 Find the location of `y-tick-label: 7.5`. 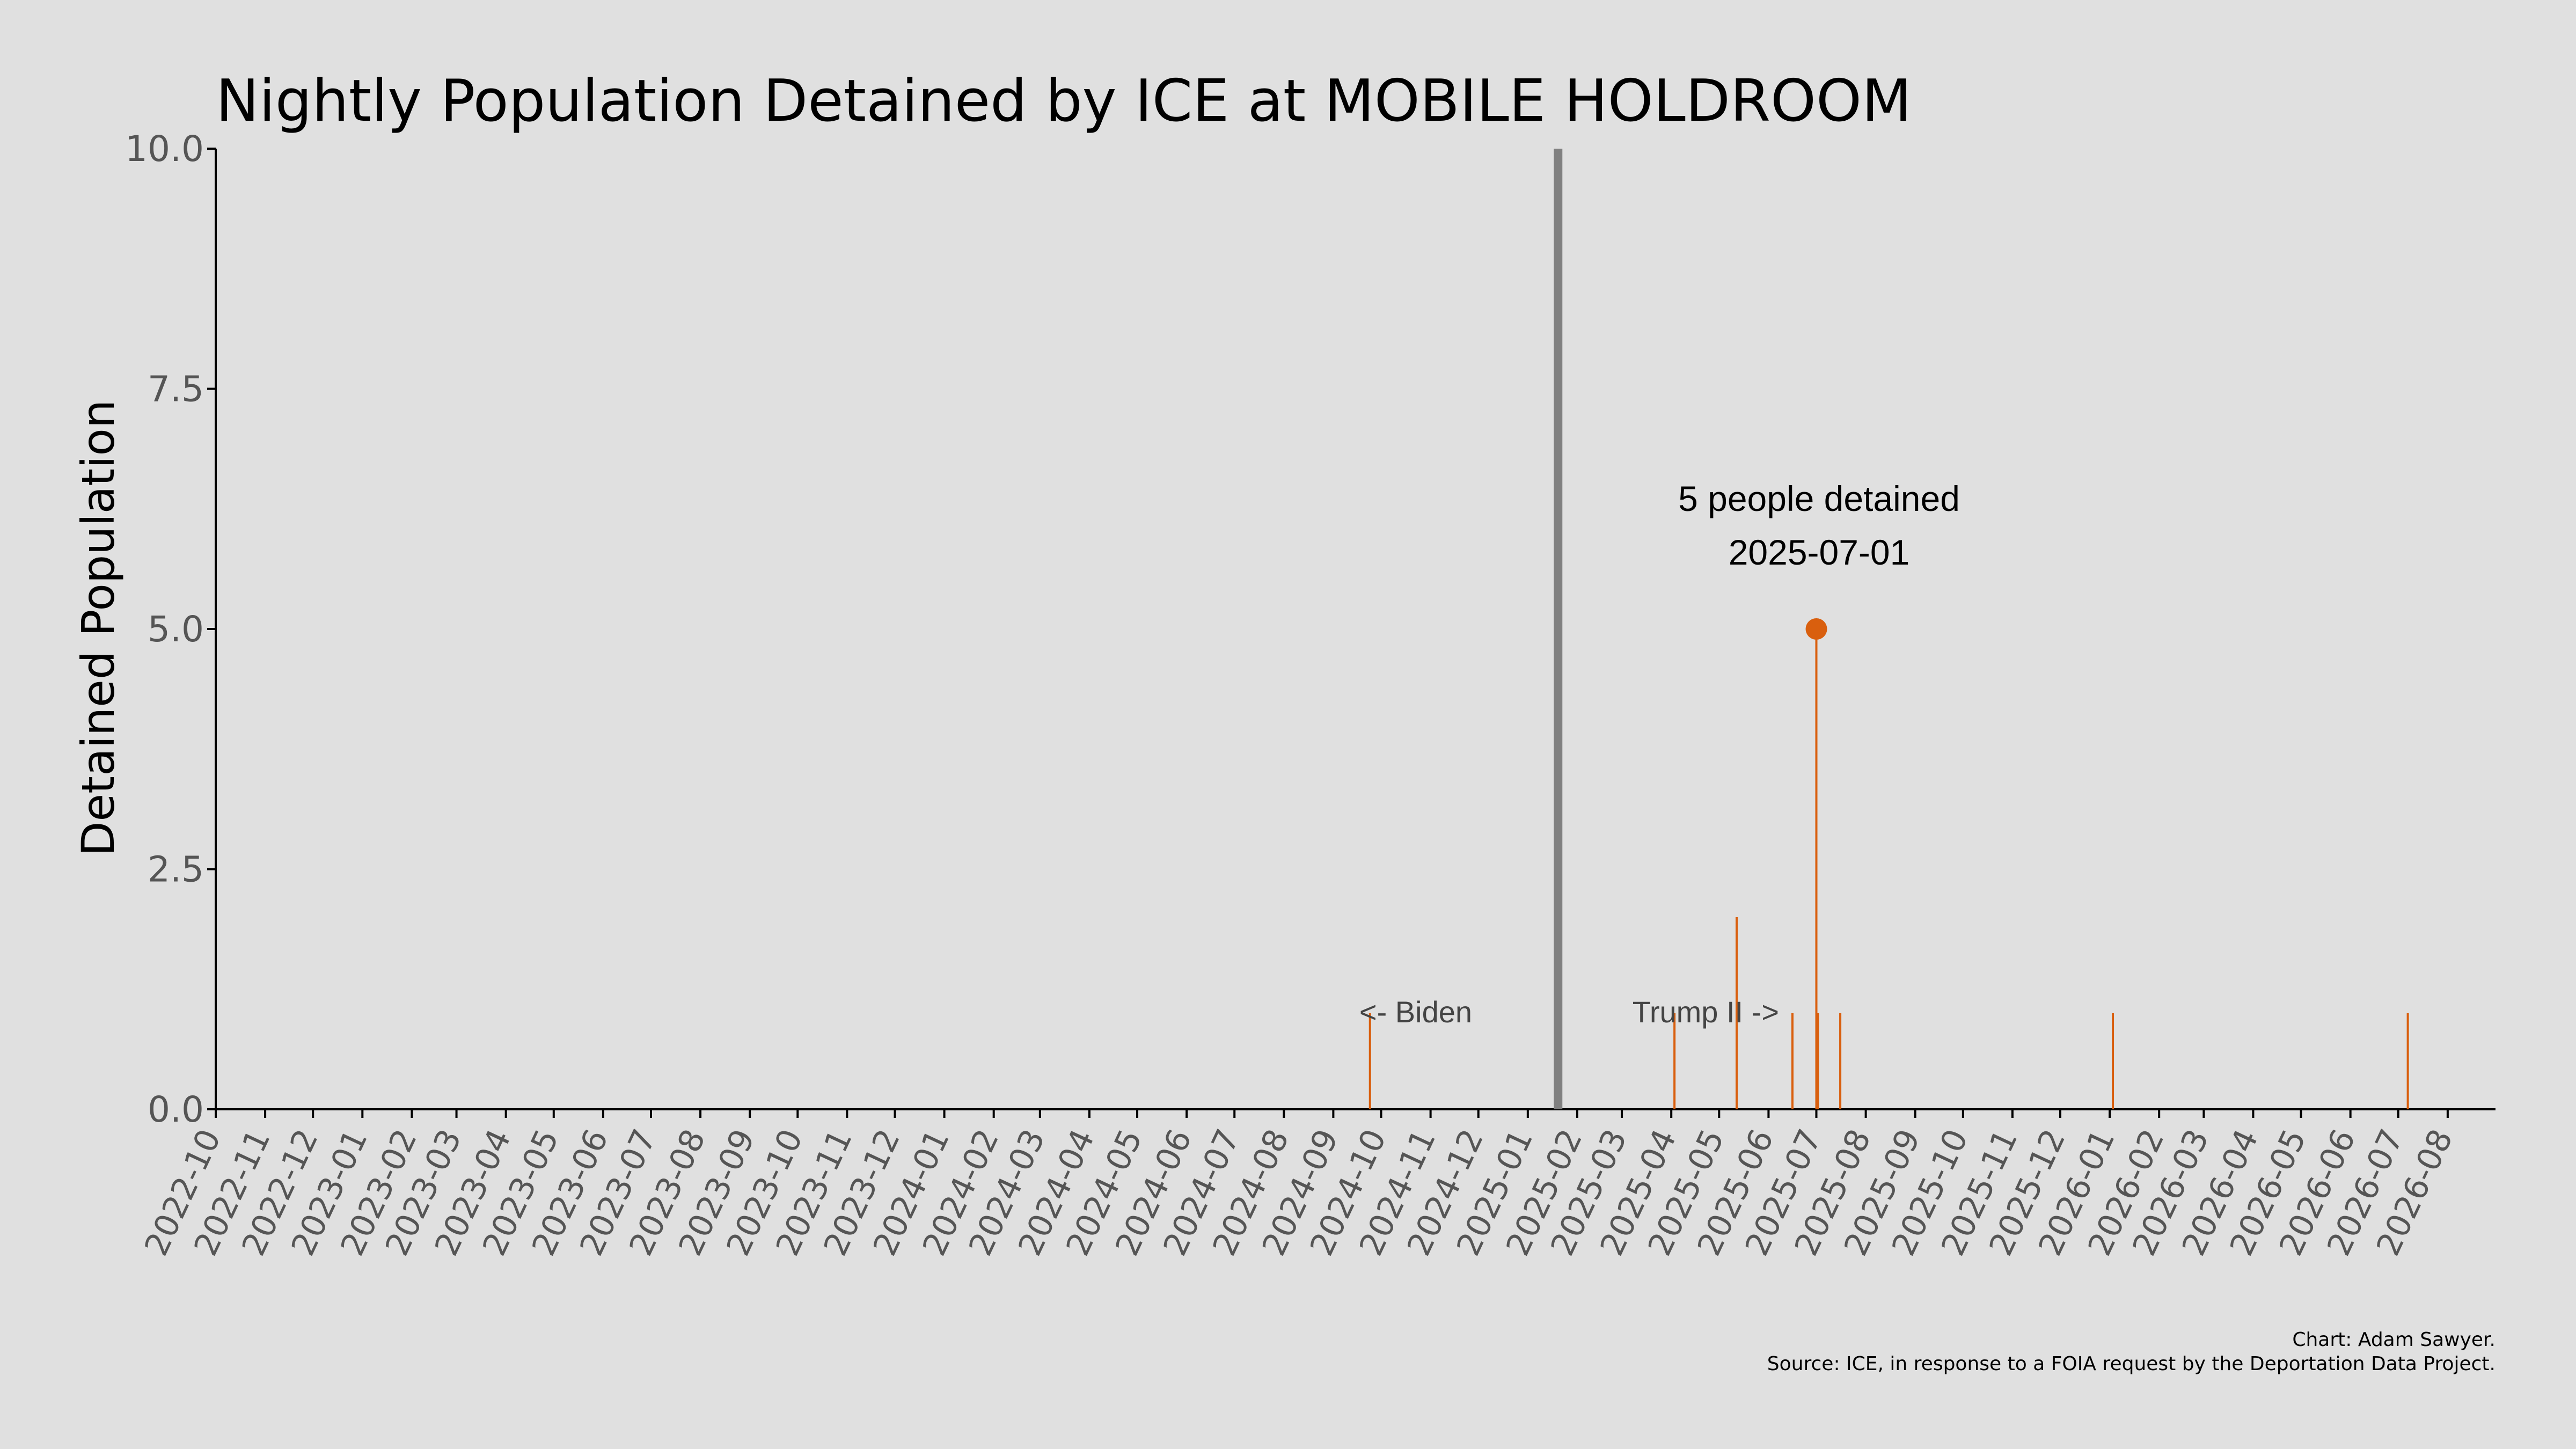

y-tick-label: 7.5 is located at coordinates (176, 389).